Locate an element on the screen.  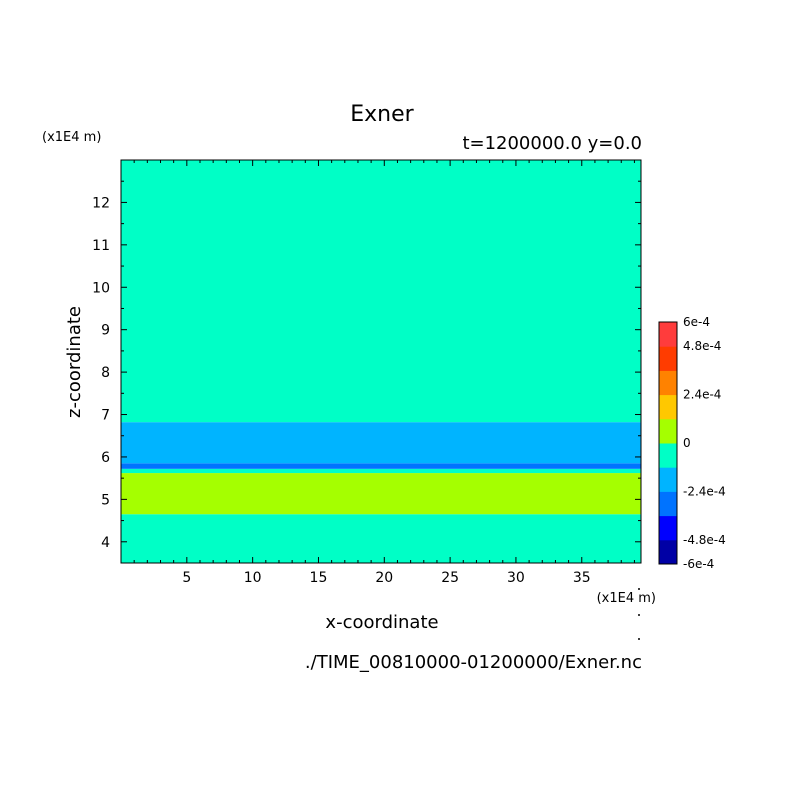
colorbar-label: 2.4e-4 is located at coordinates (702, 395).